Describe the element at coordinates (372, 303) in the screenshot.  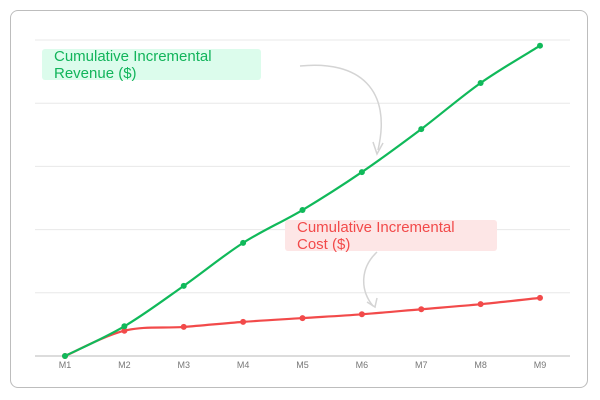
I see `cost-arrow-head` at that location.